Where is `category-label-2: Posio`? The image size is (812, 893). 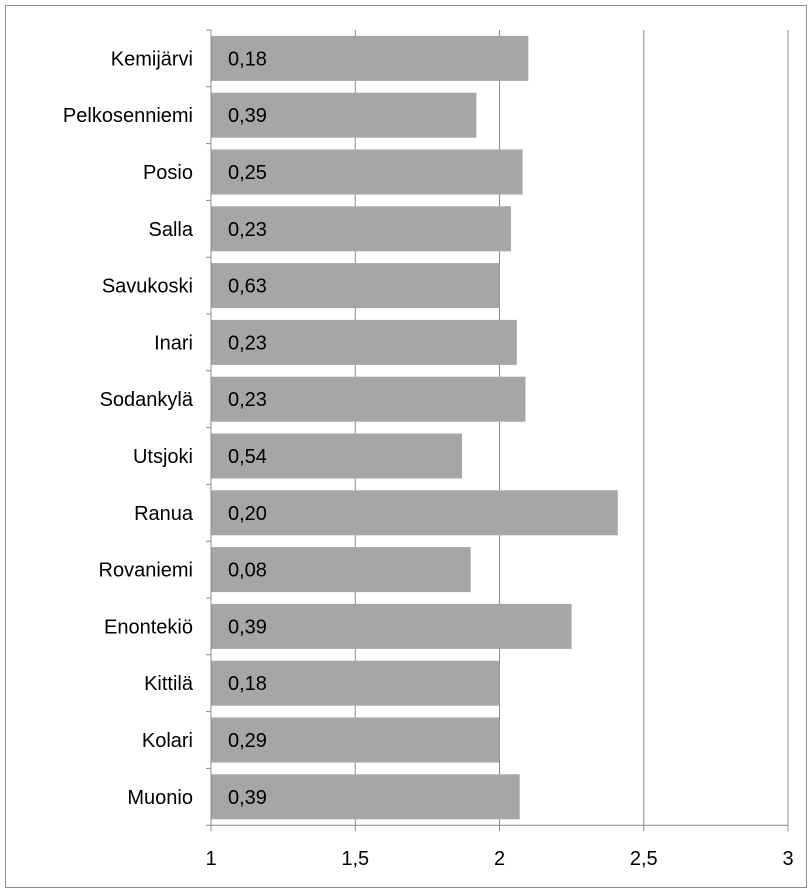
category-label-2: Posio is located at coordinates (168, 173).